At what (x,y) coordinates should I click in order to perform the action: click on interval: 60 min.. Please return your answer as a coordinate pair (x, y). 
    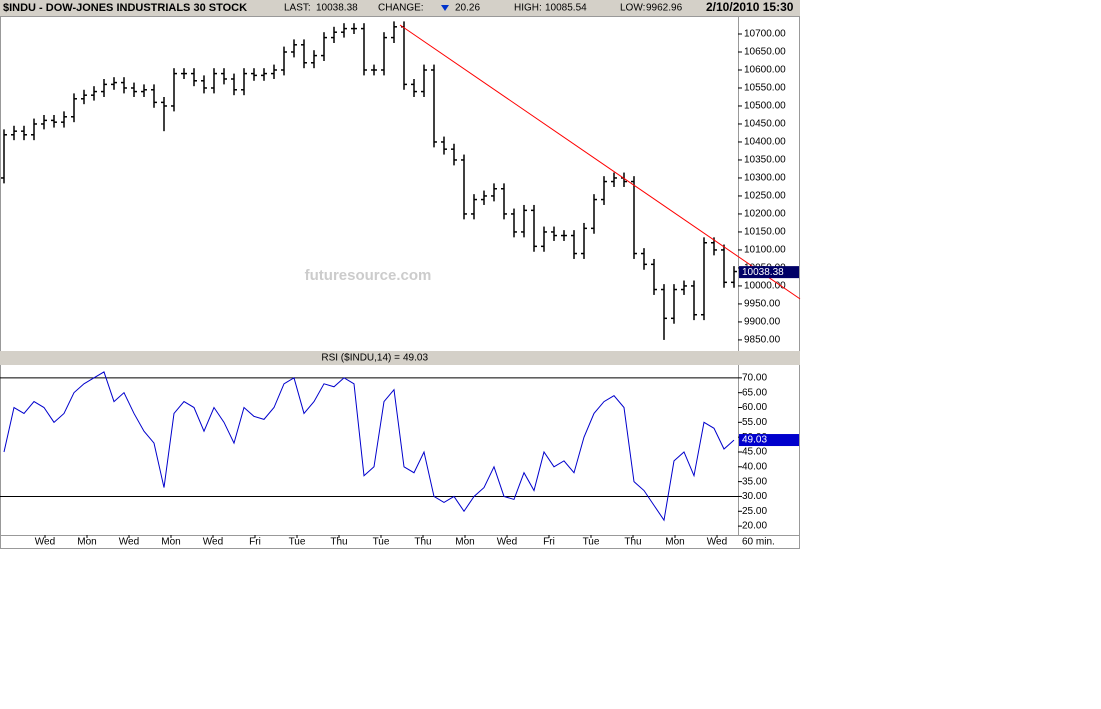
    Looking at the image, I should click on (758, 542).